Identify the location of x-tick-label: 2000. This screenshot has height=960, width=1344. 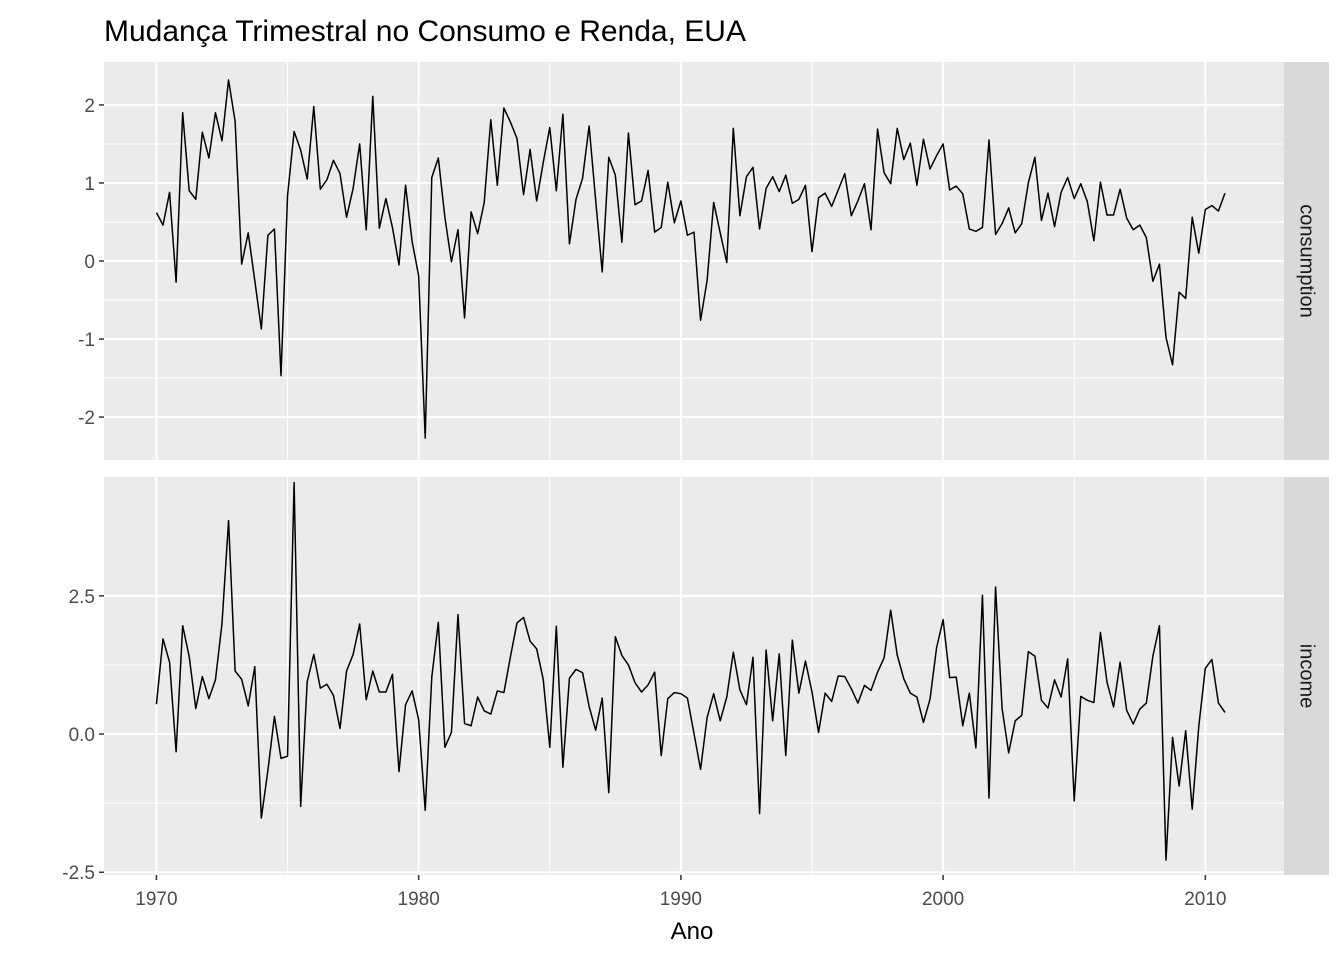
(943, 899).